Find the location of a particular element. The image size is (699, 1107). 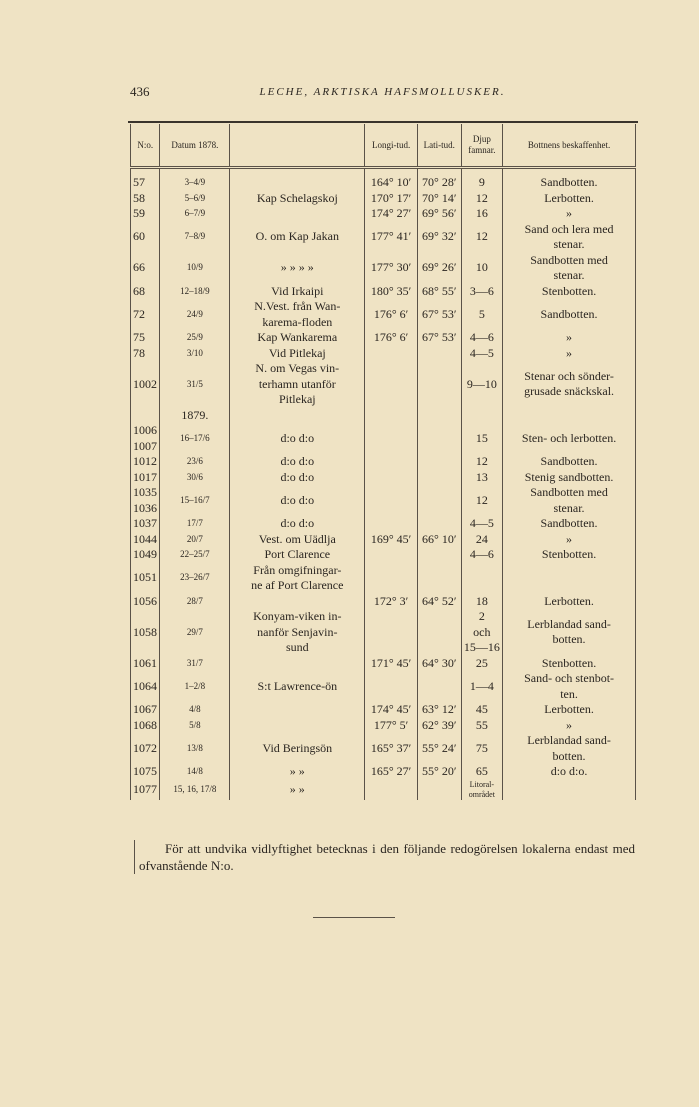

cell-line: 1051 is located at coordinates (145, 577).